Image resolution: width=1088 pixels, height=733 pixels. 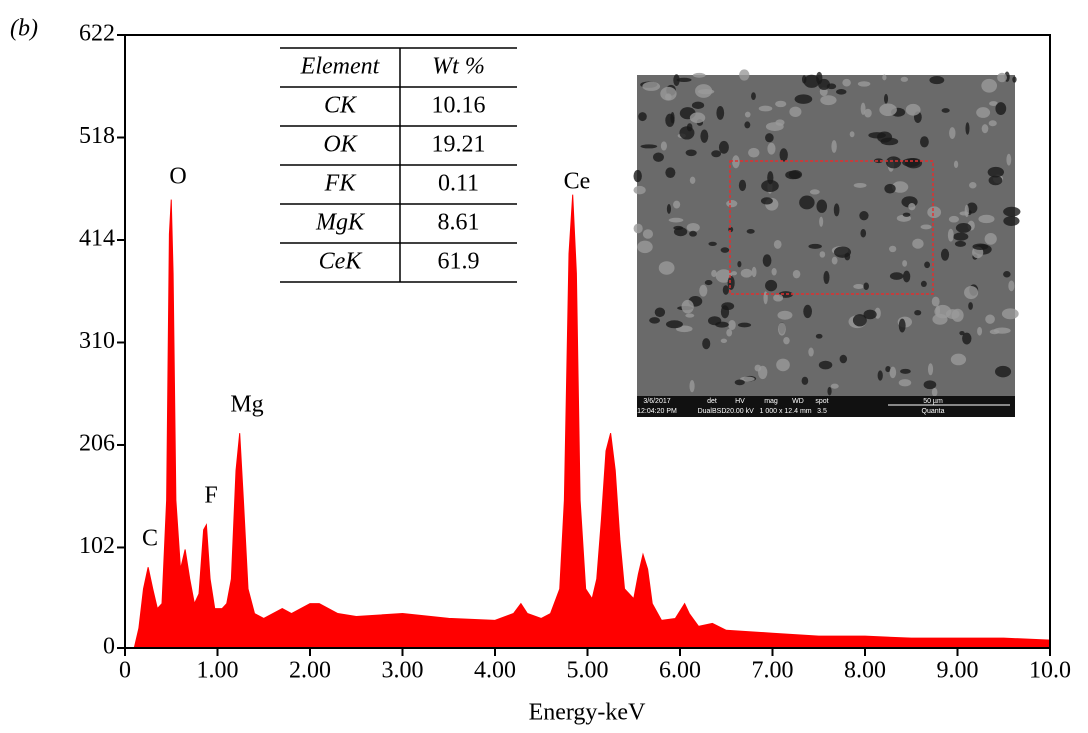 I want to click on table-cell: 61.9, so click(x=459, y=262).